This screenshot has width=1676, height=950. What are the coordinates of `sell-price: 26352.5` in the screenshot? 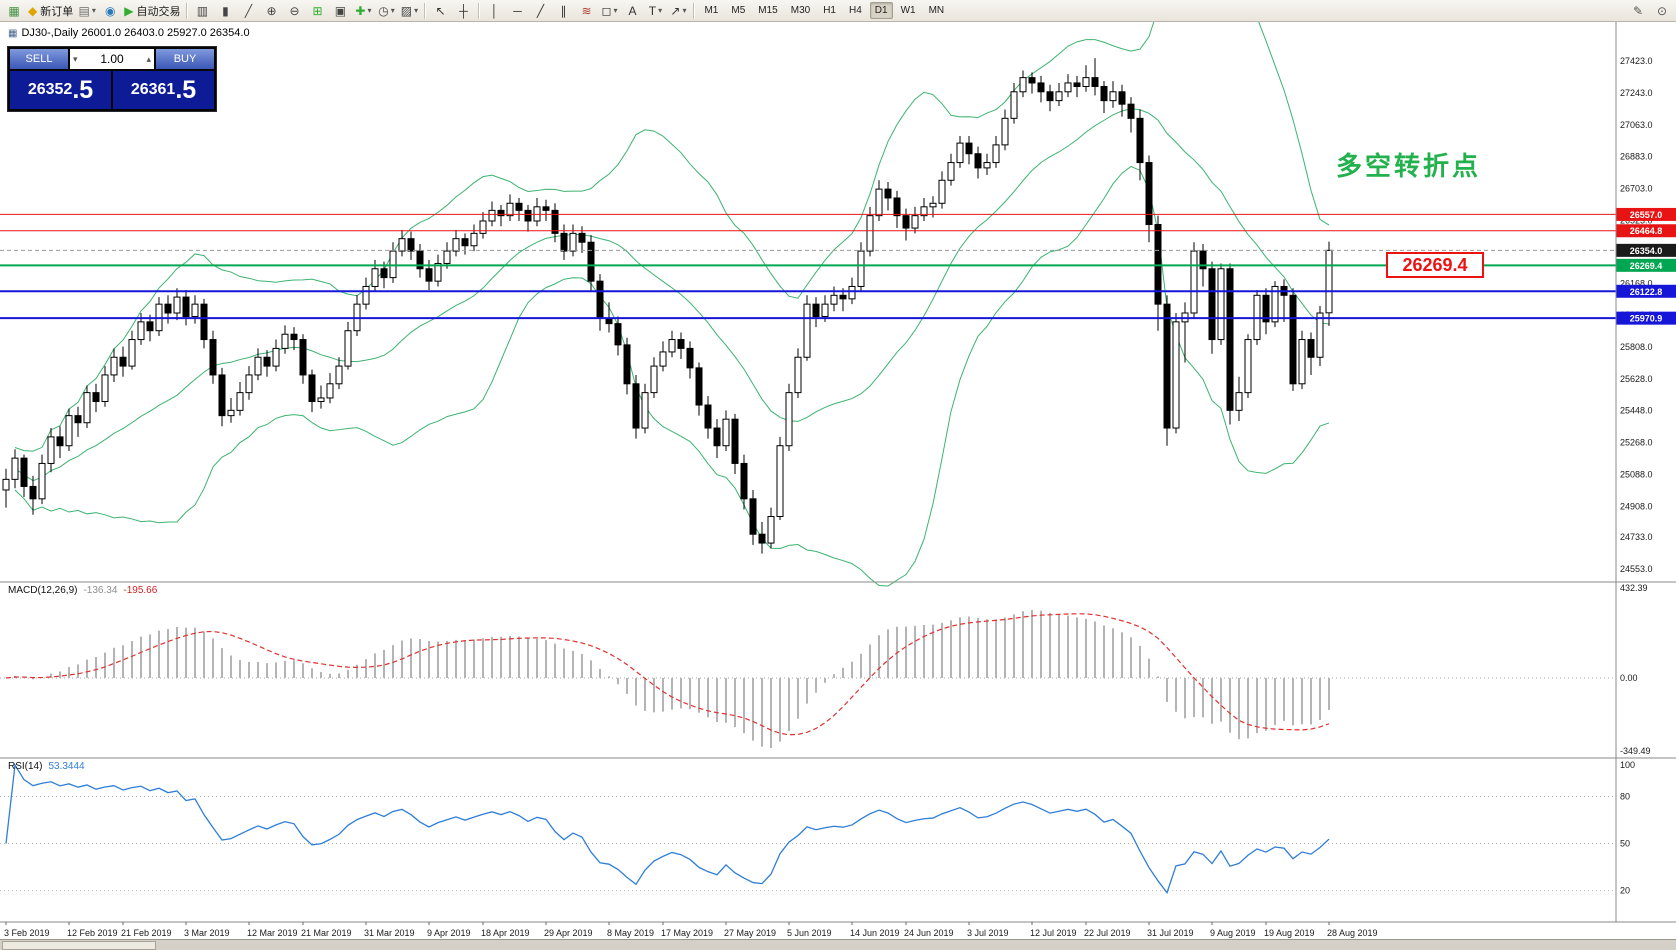 It's located at (60, 90).